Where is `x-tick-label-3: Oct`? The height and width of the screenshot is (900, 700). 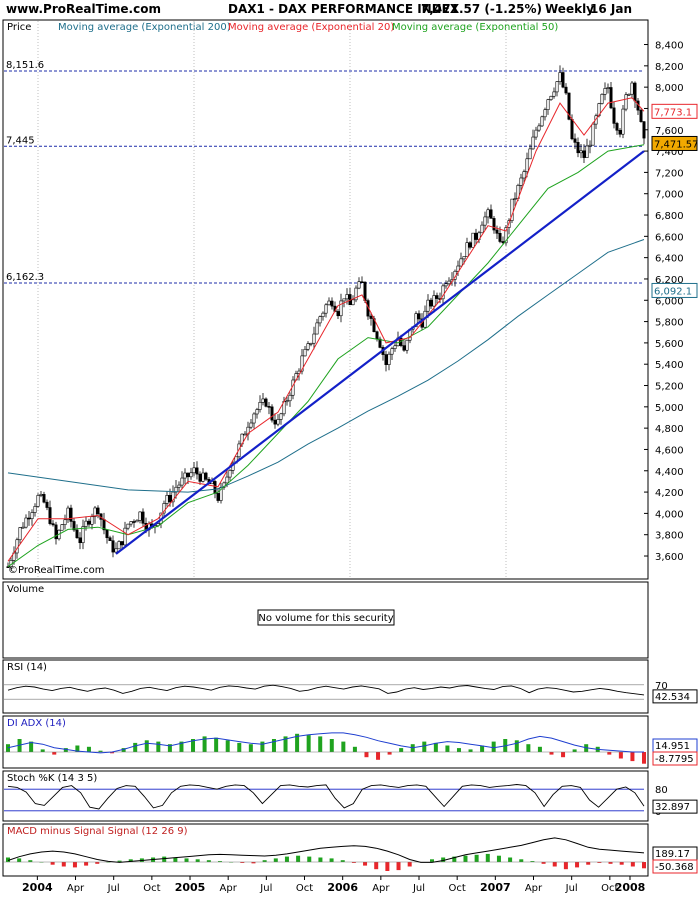
x-tick-label-3: Oct is located at coordinates (151, 888).